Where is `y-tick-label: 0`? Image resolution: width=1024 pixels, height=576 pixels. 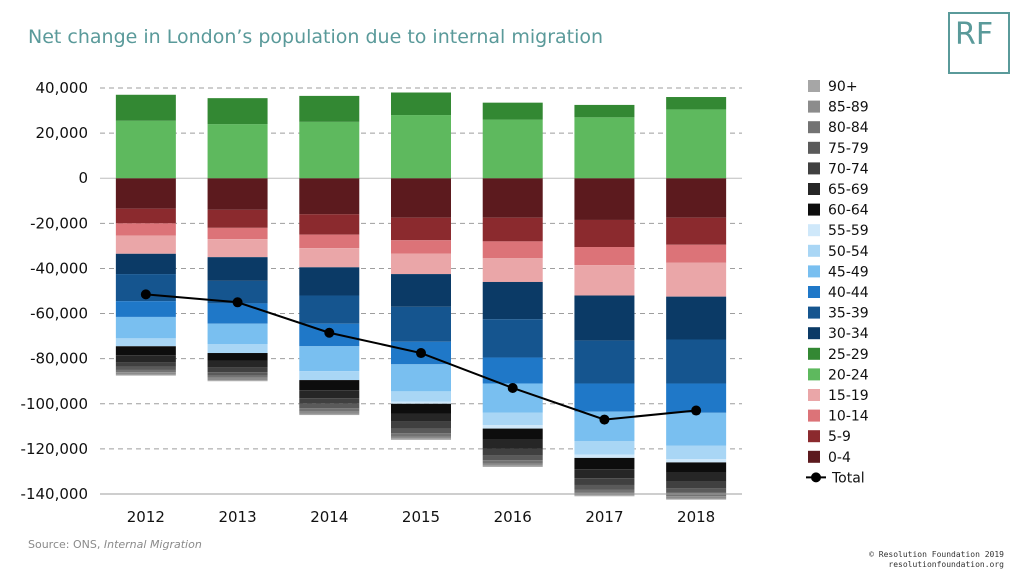
y-tick-label: 0 is located at coordinates (83, 178).